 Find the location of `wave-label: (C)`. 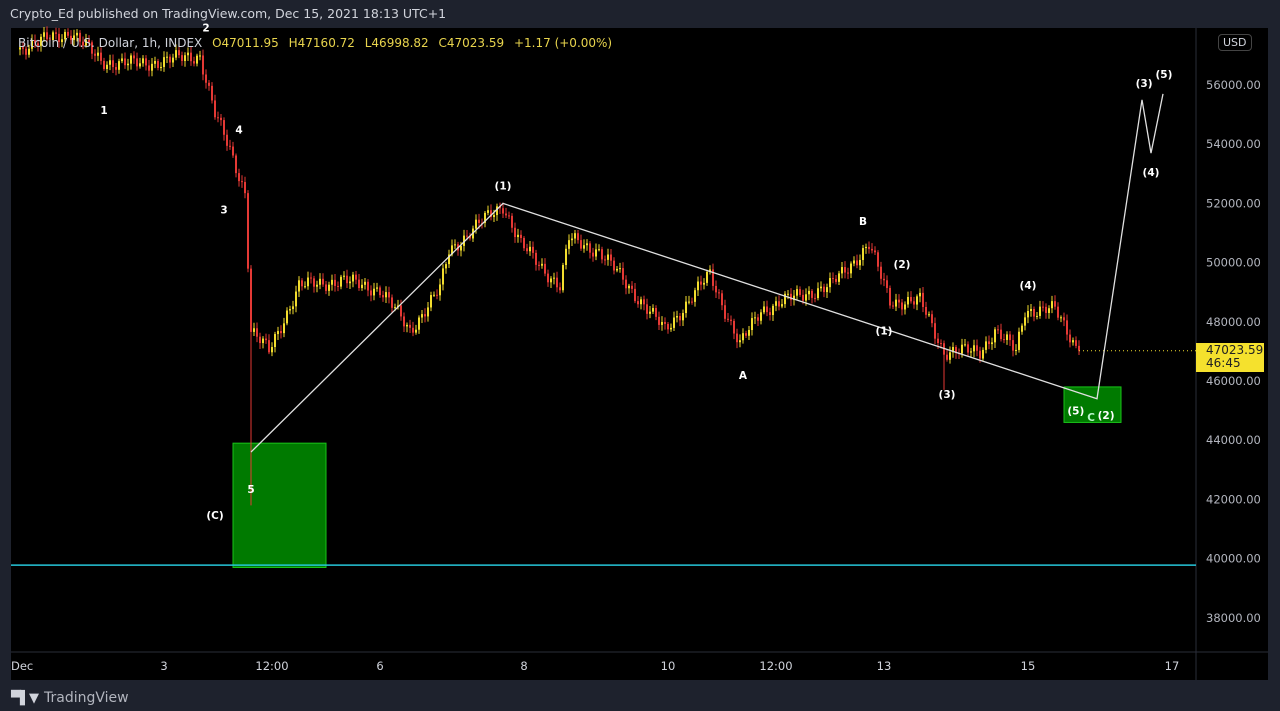

wave-label: (C) is located at coordinates (214, 516).